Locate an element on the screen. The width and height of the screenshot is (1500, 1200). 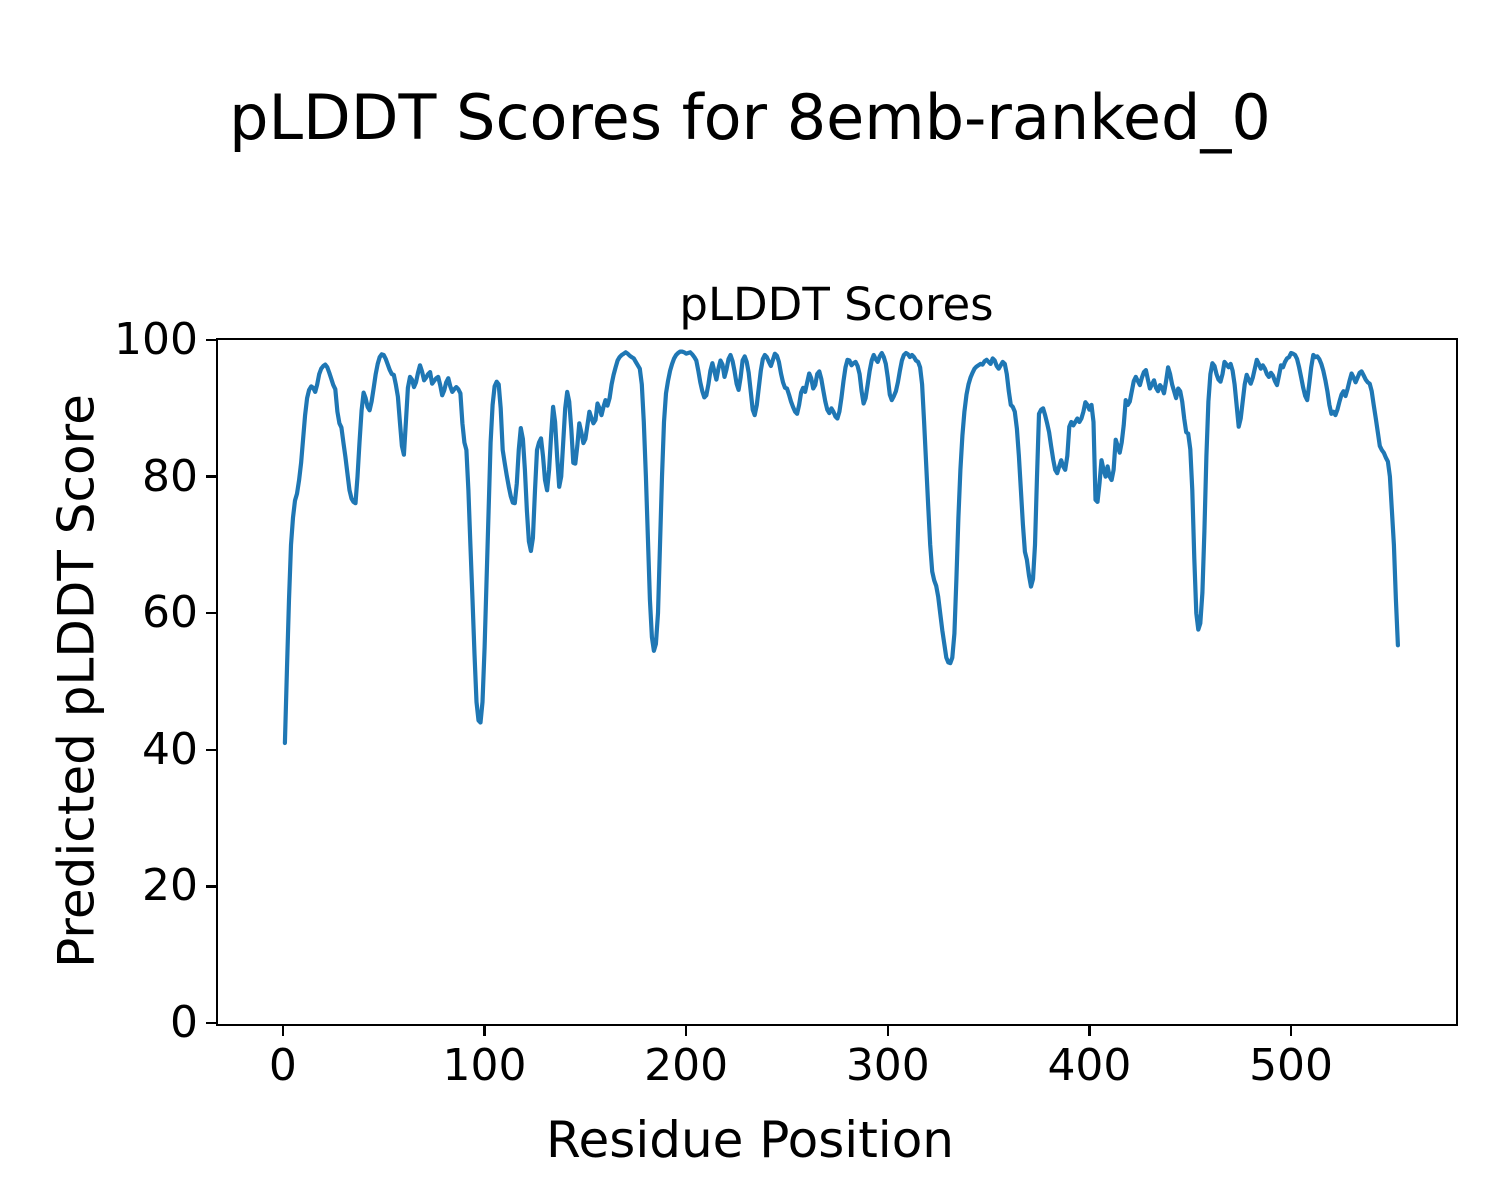
y-axis-label: Predicted pLDDT Score is located at coordinates (76, 681).